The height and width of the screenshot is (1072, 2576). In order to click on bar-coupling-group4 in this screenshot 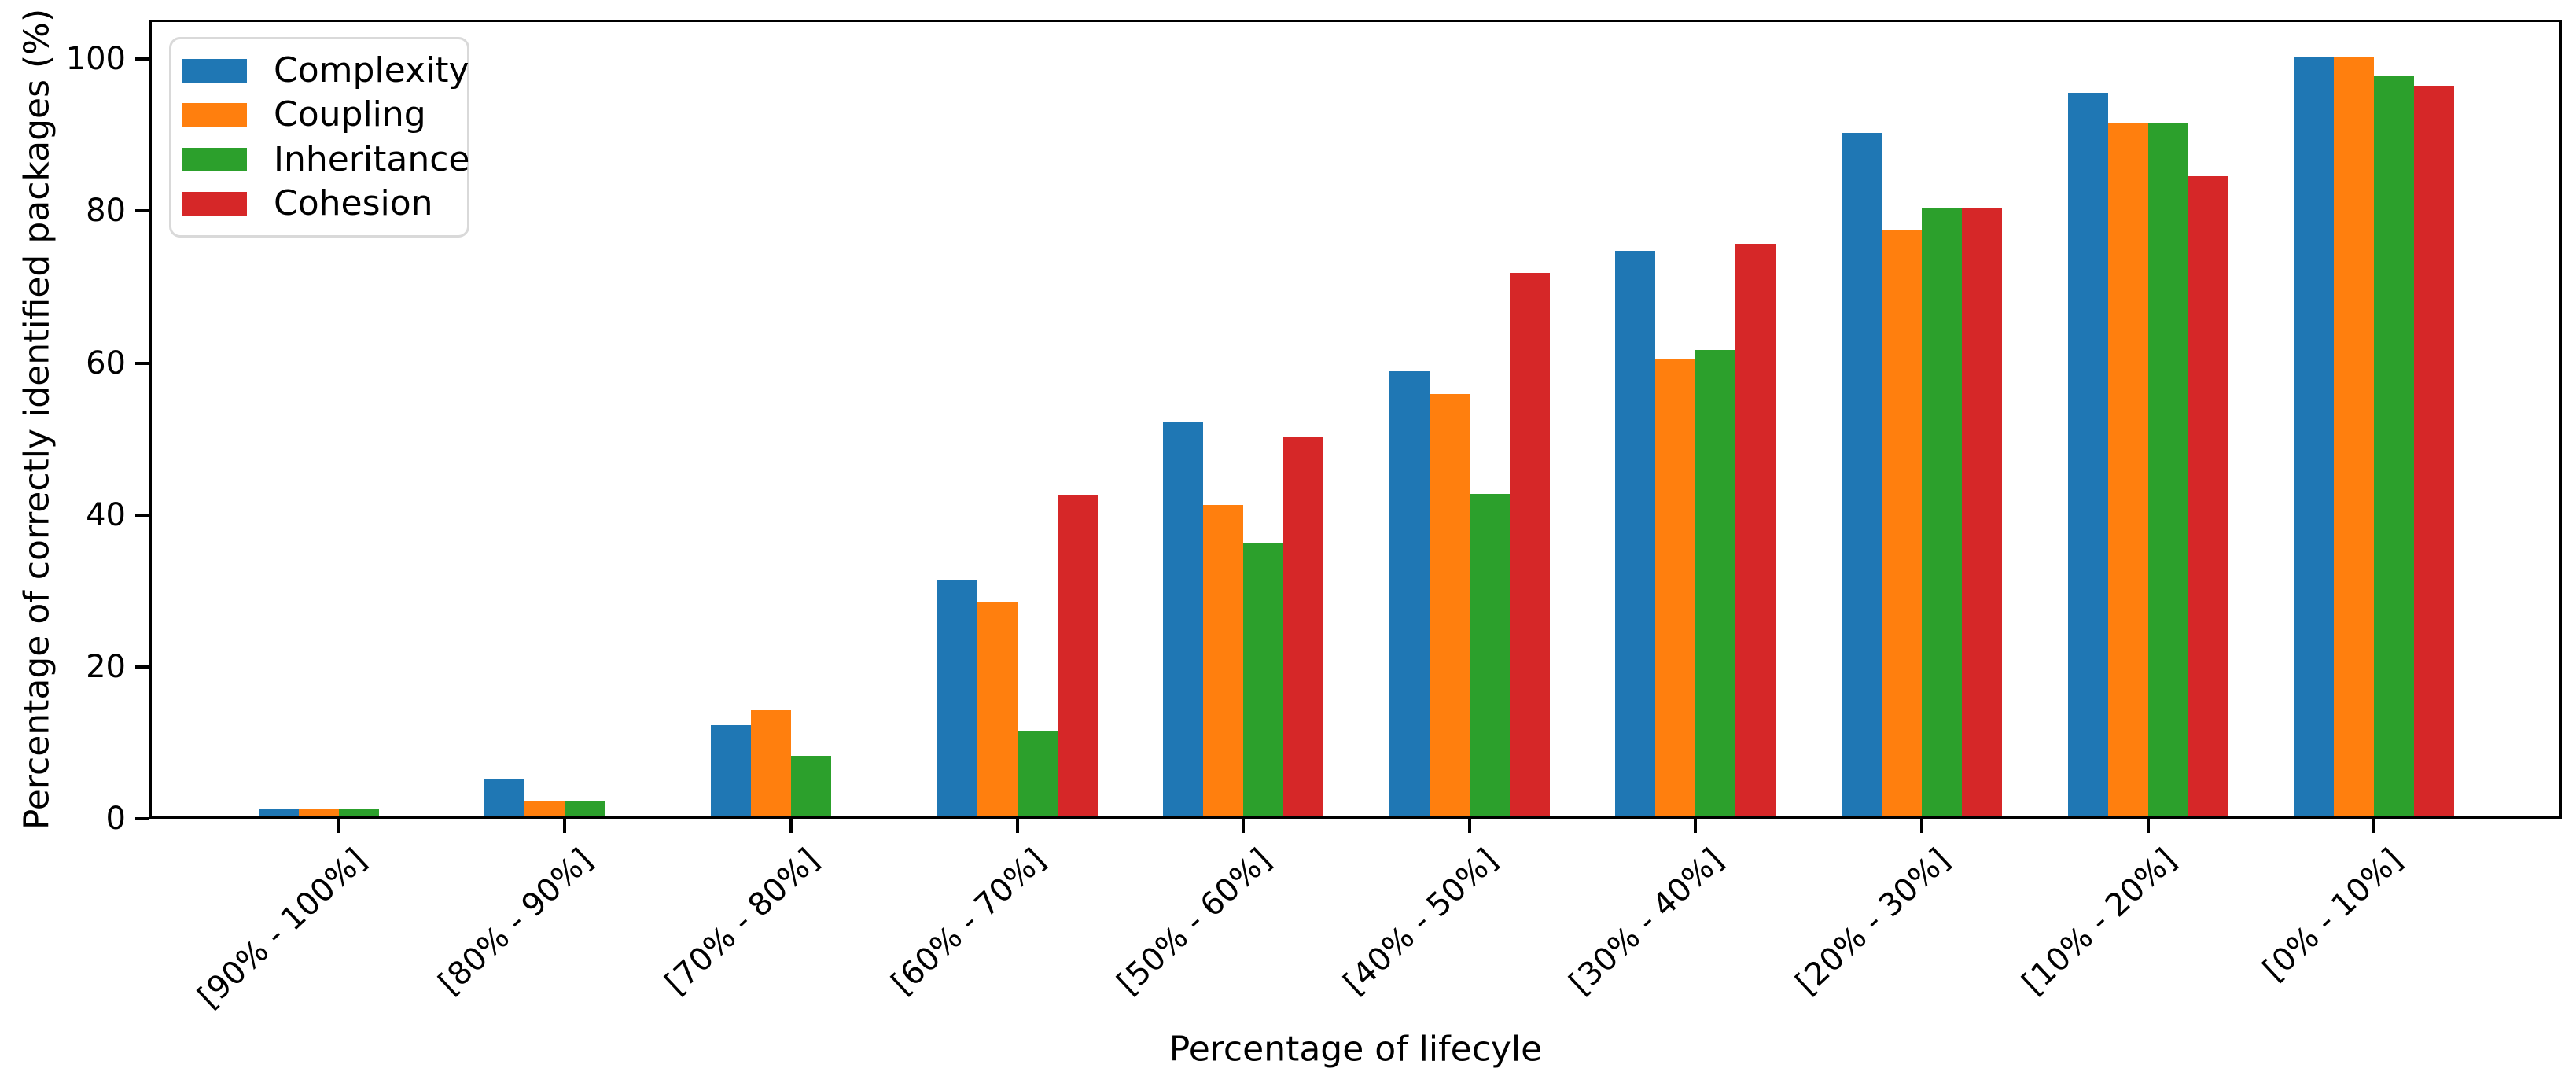, I will do `click(1224, 660)`.